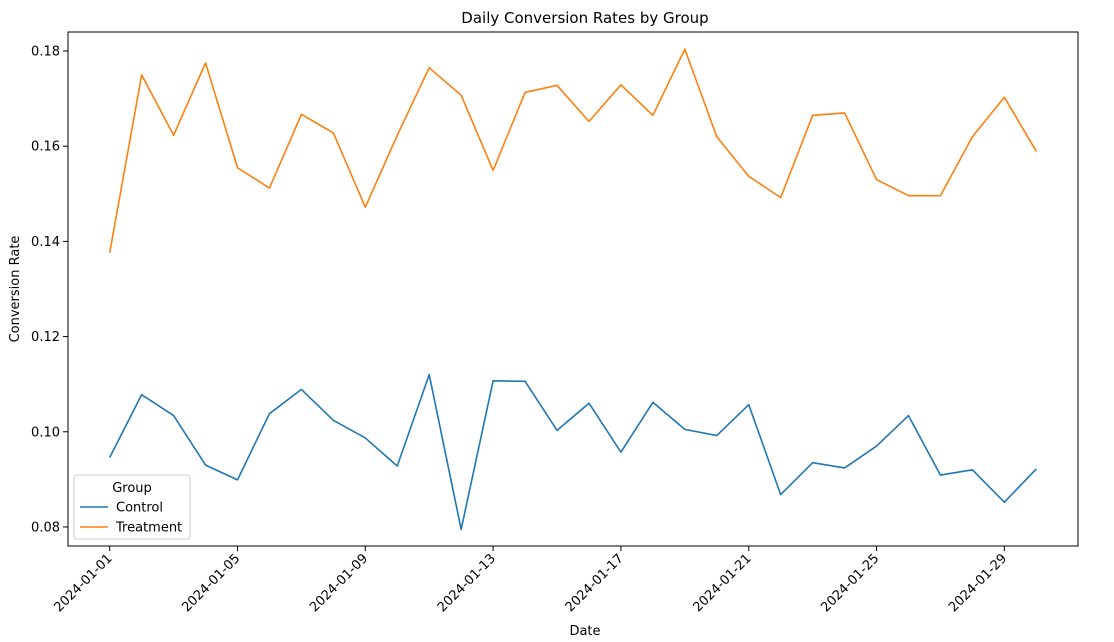 The width and height of the screenshot is (1114, 642). I want to click on legend: Group Control Treatment, so click(132, 507).